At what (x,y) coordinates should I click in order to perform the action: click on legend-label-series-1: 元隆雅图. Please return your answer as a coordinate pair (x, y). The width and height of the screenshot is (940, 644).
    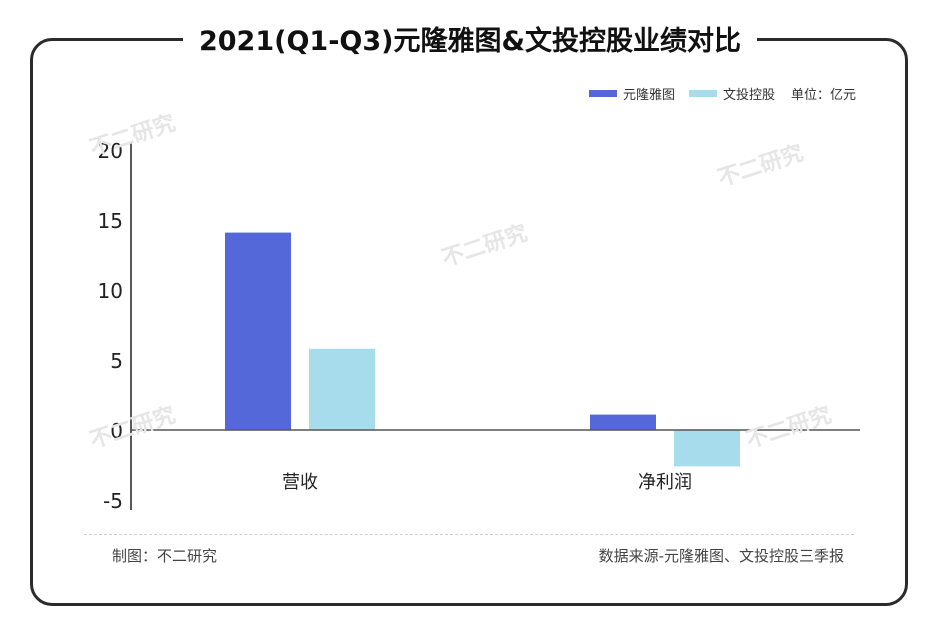
    Looking at the image, I should click on (648, 95).